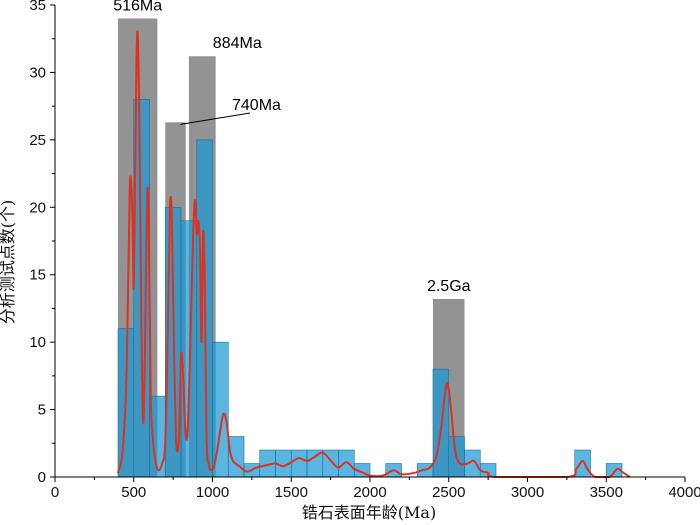 Image resolution: width=700 pixels, height=525 pixels. Describe the element at coordinates (8, 262) in the screenshot. I see `y-axis-title: 分析测试点数(个)` at that location.